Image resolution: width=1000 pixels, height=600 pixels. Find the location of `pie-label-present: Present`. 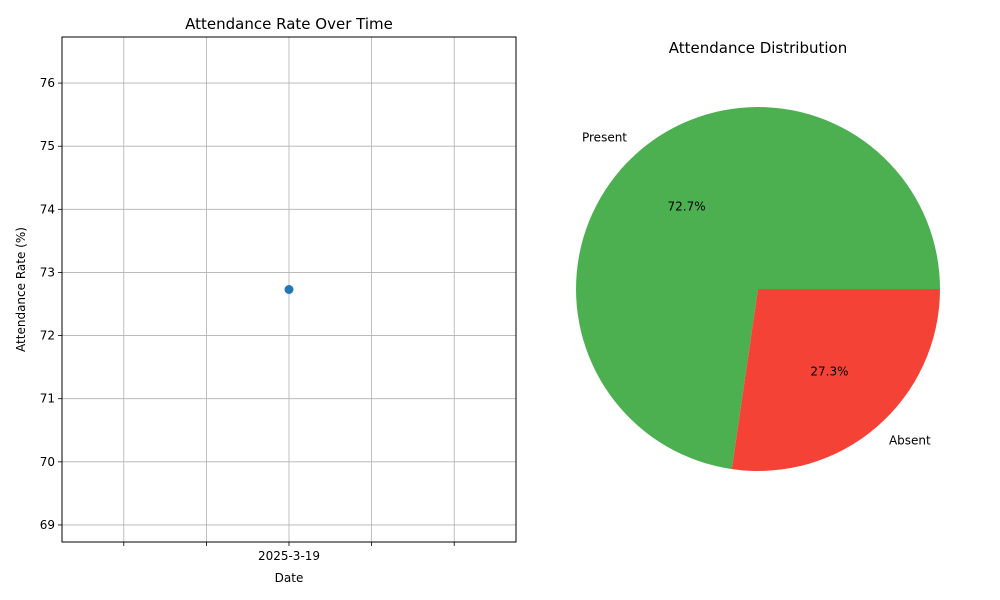

pie-label-present: Present is located at coordinates (604, 138).